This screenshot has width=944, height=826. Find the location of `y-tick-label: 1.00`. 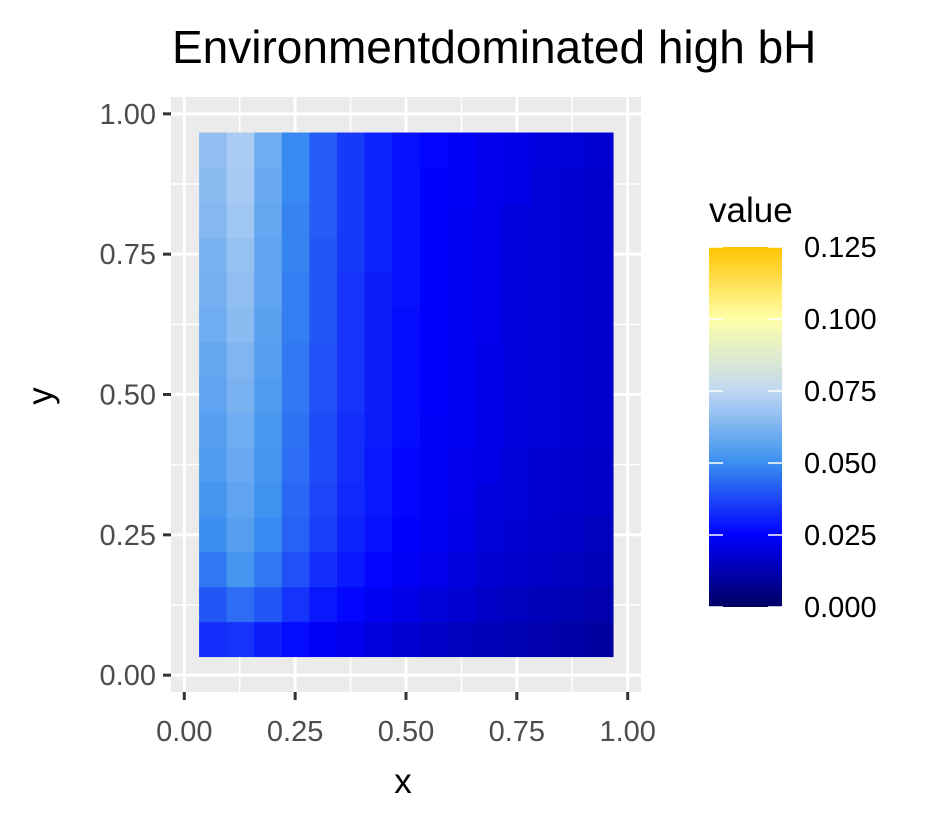

y-tick-label: 1.00 is located at coordinates (128, 115).